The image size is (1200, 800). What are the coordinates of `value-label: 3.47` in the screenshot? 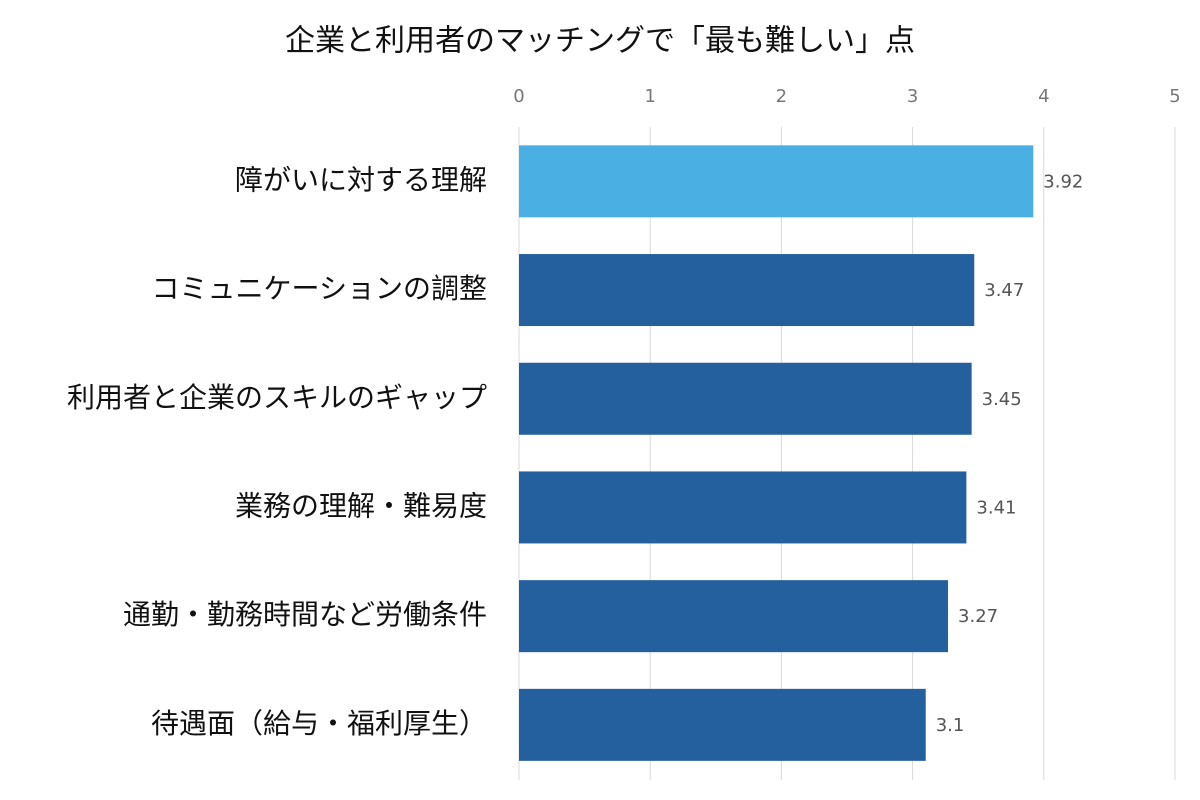 It's located at (1004, 290).